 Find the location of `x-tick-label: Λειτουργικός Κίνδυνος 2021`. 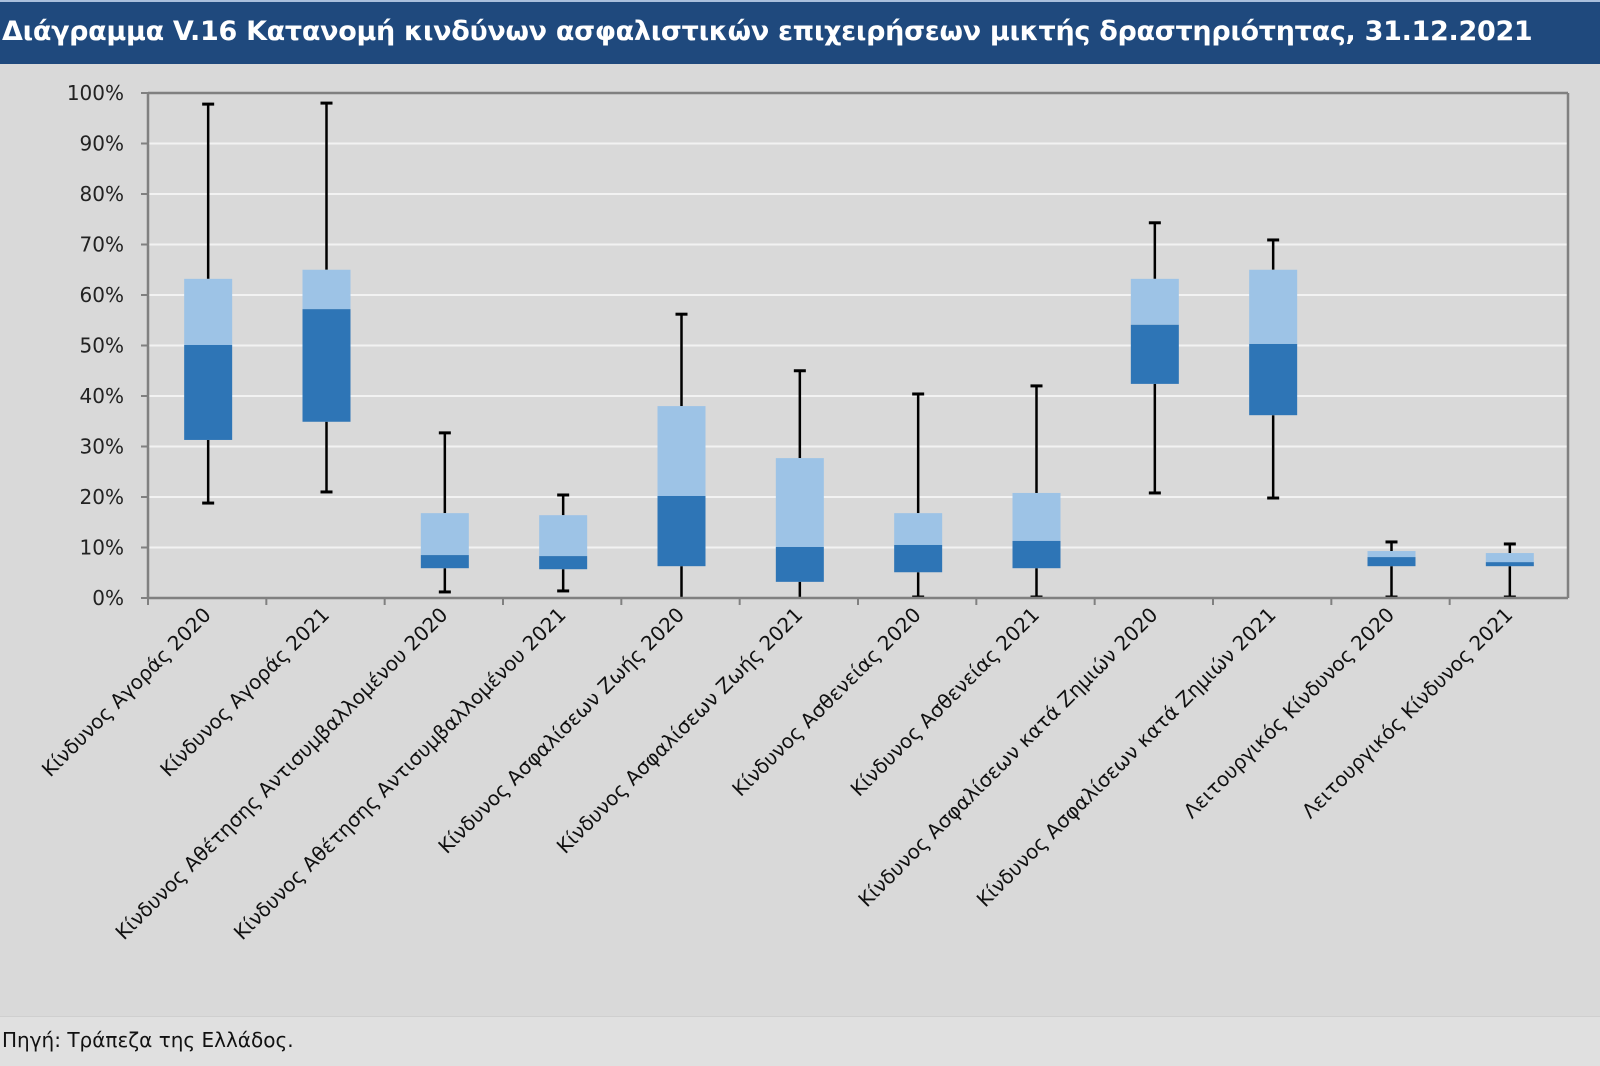

x-tick-label: Λειτουργικός Κίνδυνος 2021 is located at coordinates (1407, 713).